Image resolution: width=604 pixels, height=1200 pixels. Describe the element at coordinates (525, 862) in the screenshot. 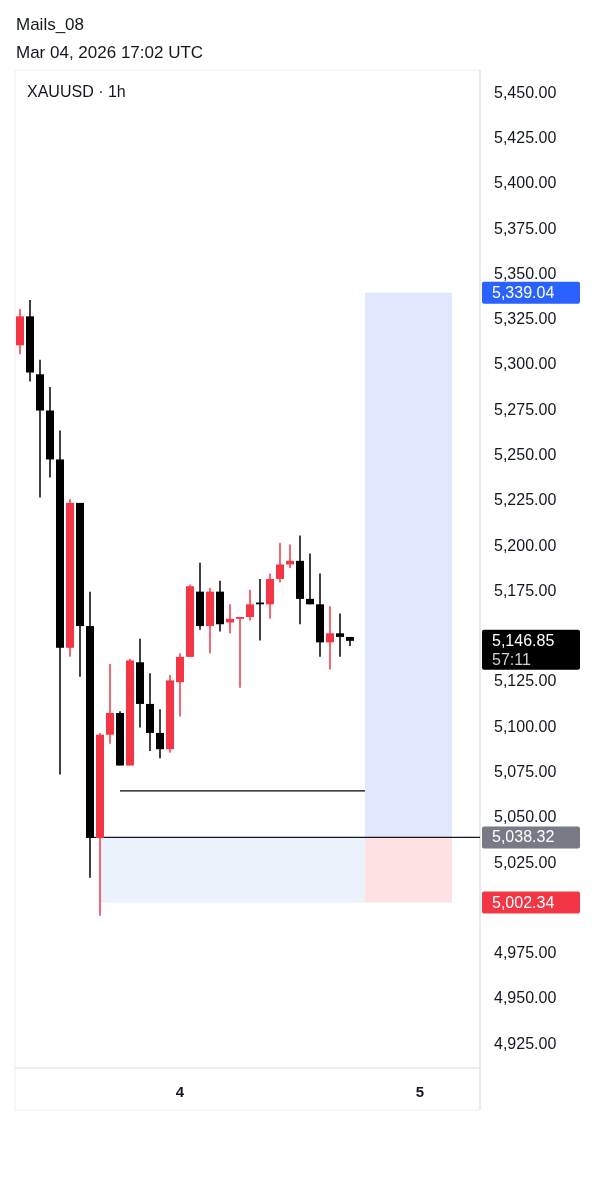

I see `y-tick-label: 5,025.00` at that location.